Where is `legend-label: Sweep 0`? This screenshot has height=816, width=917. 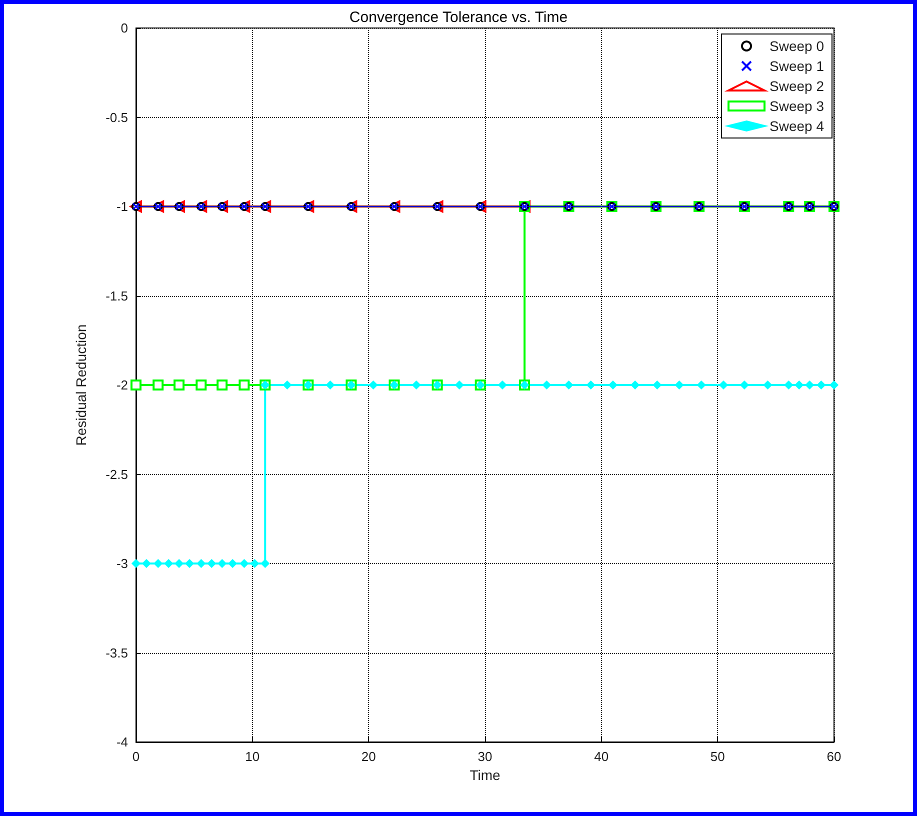
legend-label: Sweep 0 is located at coordinates (797, 46).